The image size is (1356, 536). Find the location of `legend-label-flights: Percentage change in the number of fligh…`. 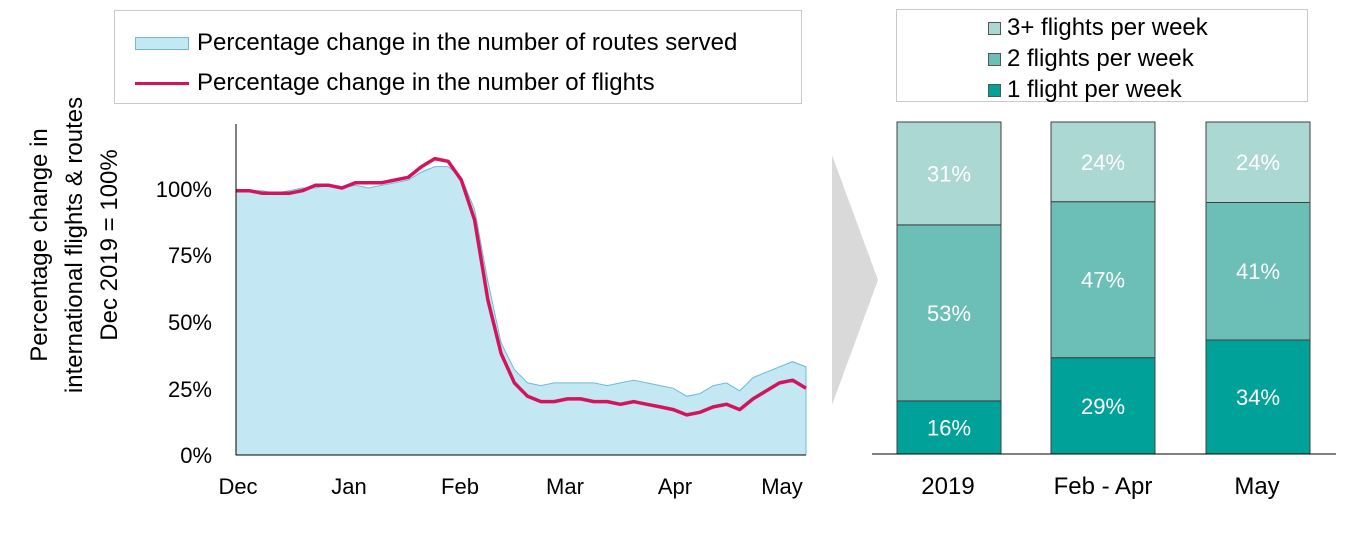

legend-label-flights: Percentage change in the number of fligh… is located at coordinates (426, 82).